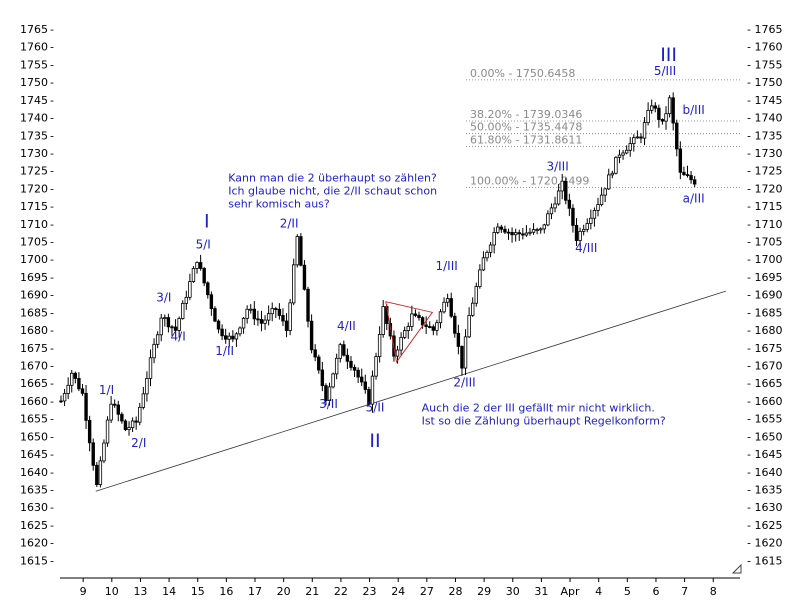 The height and width of the screenshot is (600, 800). I want to click on y-tick-label-right: - 1635, so click(764, 489).